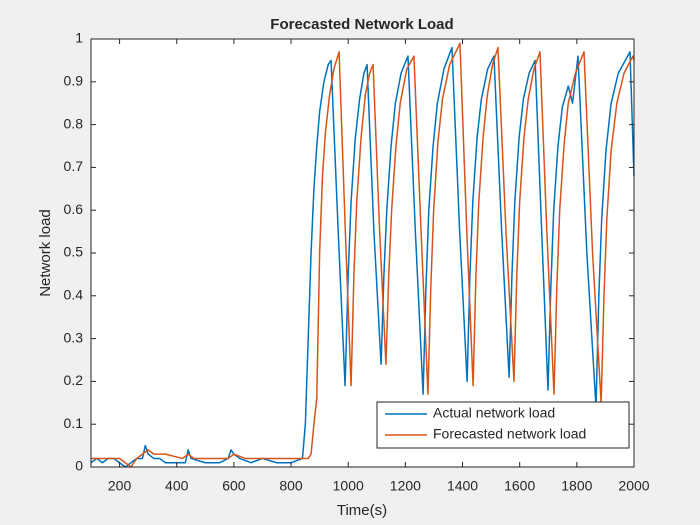 The height and width of the screenshot is (525, 700). What do you see at coordinates (234, 486) in the screenshot?
I see `x-tick-label: 600` at bounding box center [234, 486].